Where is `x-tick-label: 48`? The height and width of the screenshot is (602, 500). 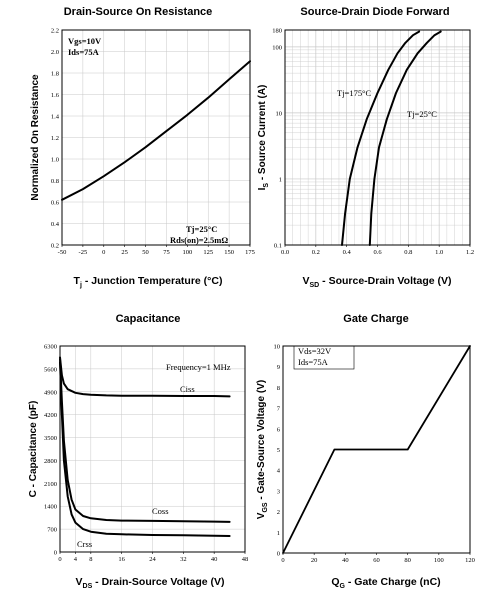 x-tick-label: 48 is located at coordinates (245, 559).